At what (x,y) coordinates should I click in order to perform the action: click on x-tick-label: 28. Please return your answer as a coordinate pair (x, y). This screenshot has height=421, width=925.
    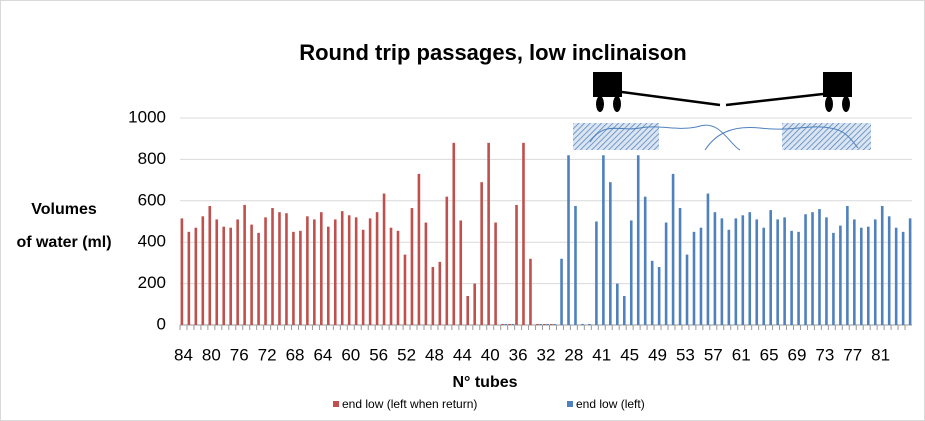
    Looking at the image, I should click on (573, 354).